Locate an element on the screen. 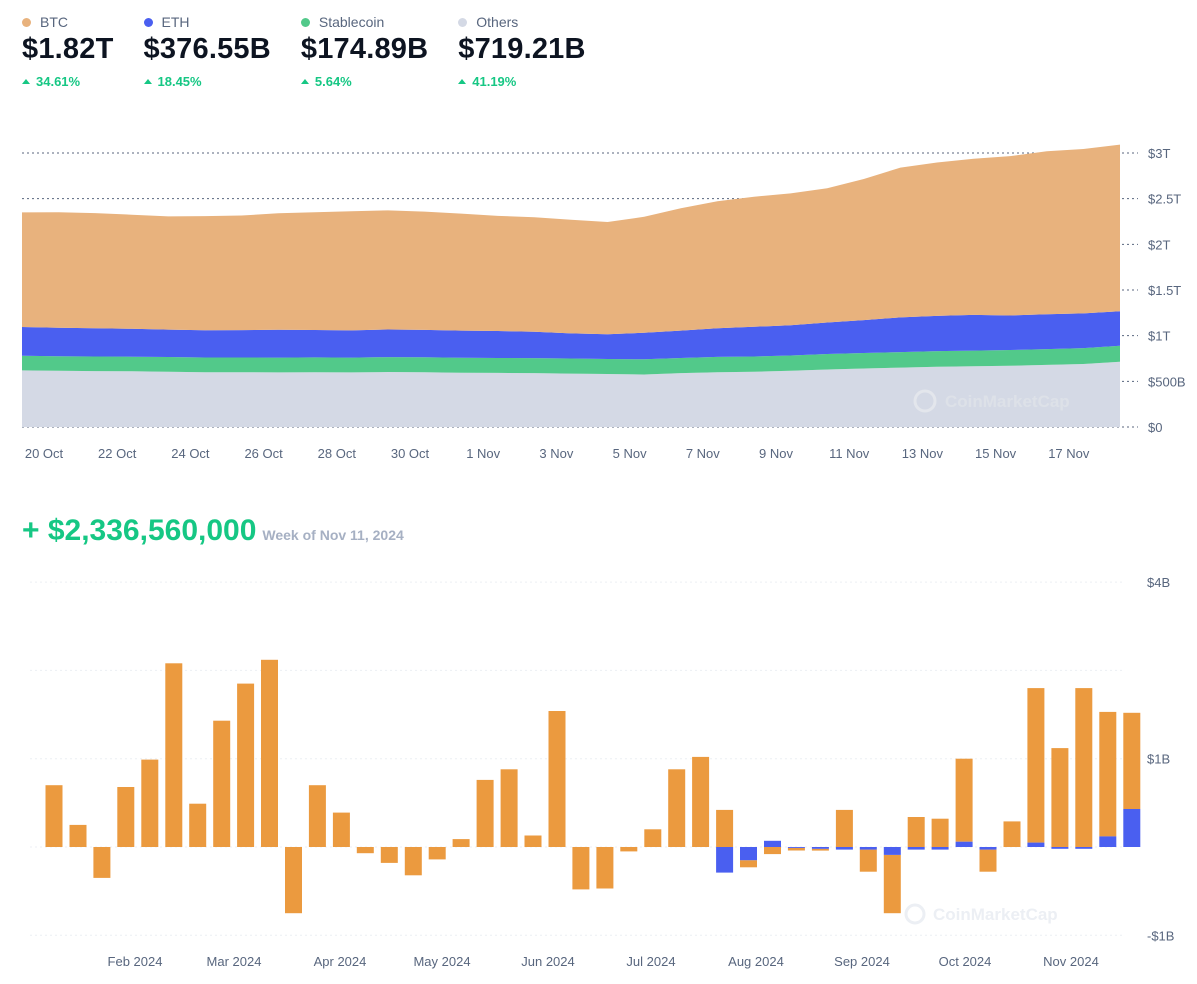 This screenshot has width=1197, height=984. legend-stablecoin: Stablecoin $174.89B 5.64% is located at coordinates (364, 51).